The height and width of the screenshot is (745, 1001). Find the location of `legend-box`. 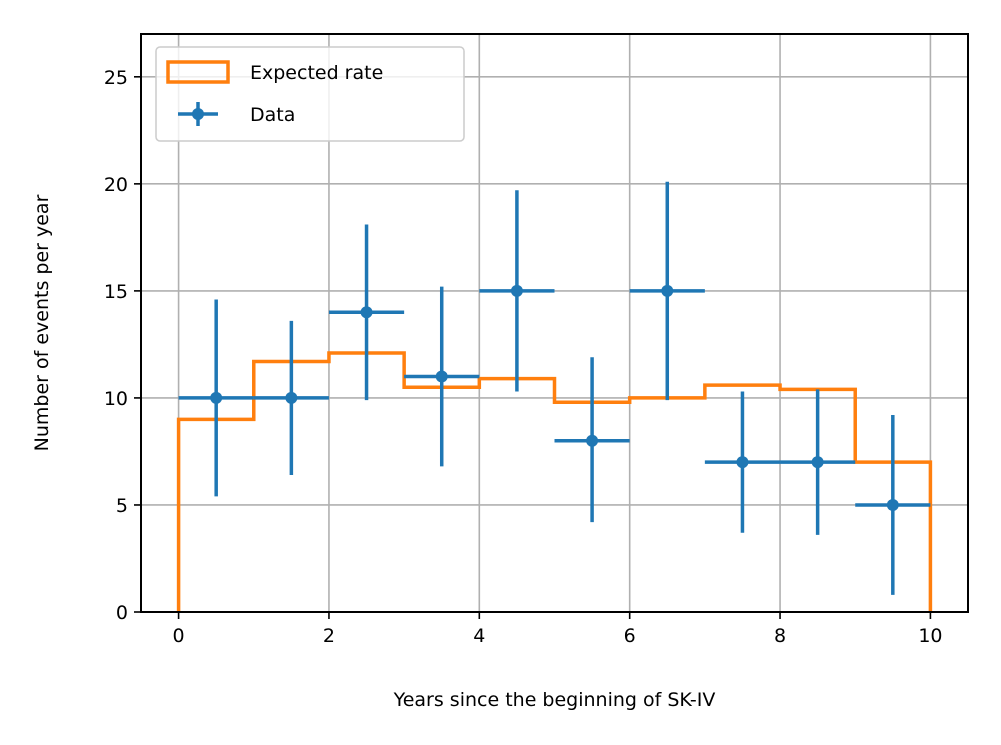

legend-box is located at coordinates (310, 94).